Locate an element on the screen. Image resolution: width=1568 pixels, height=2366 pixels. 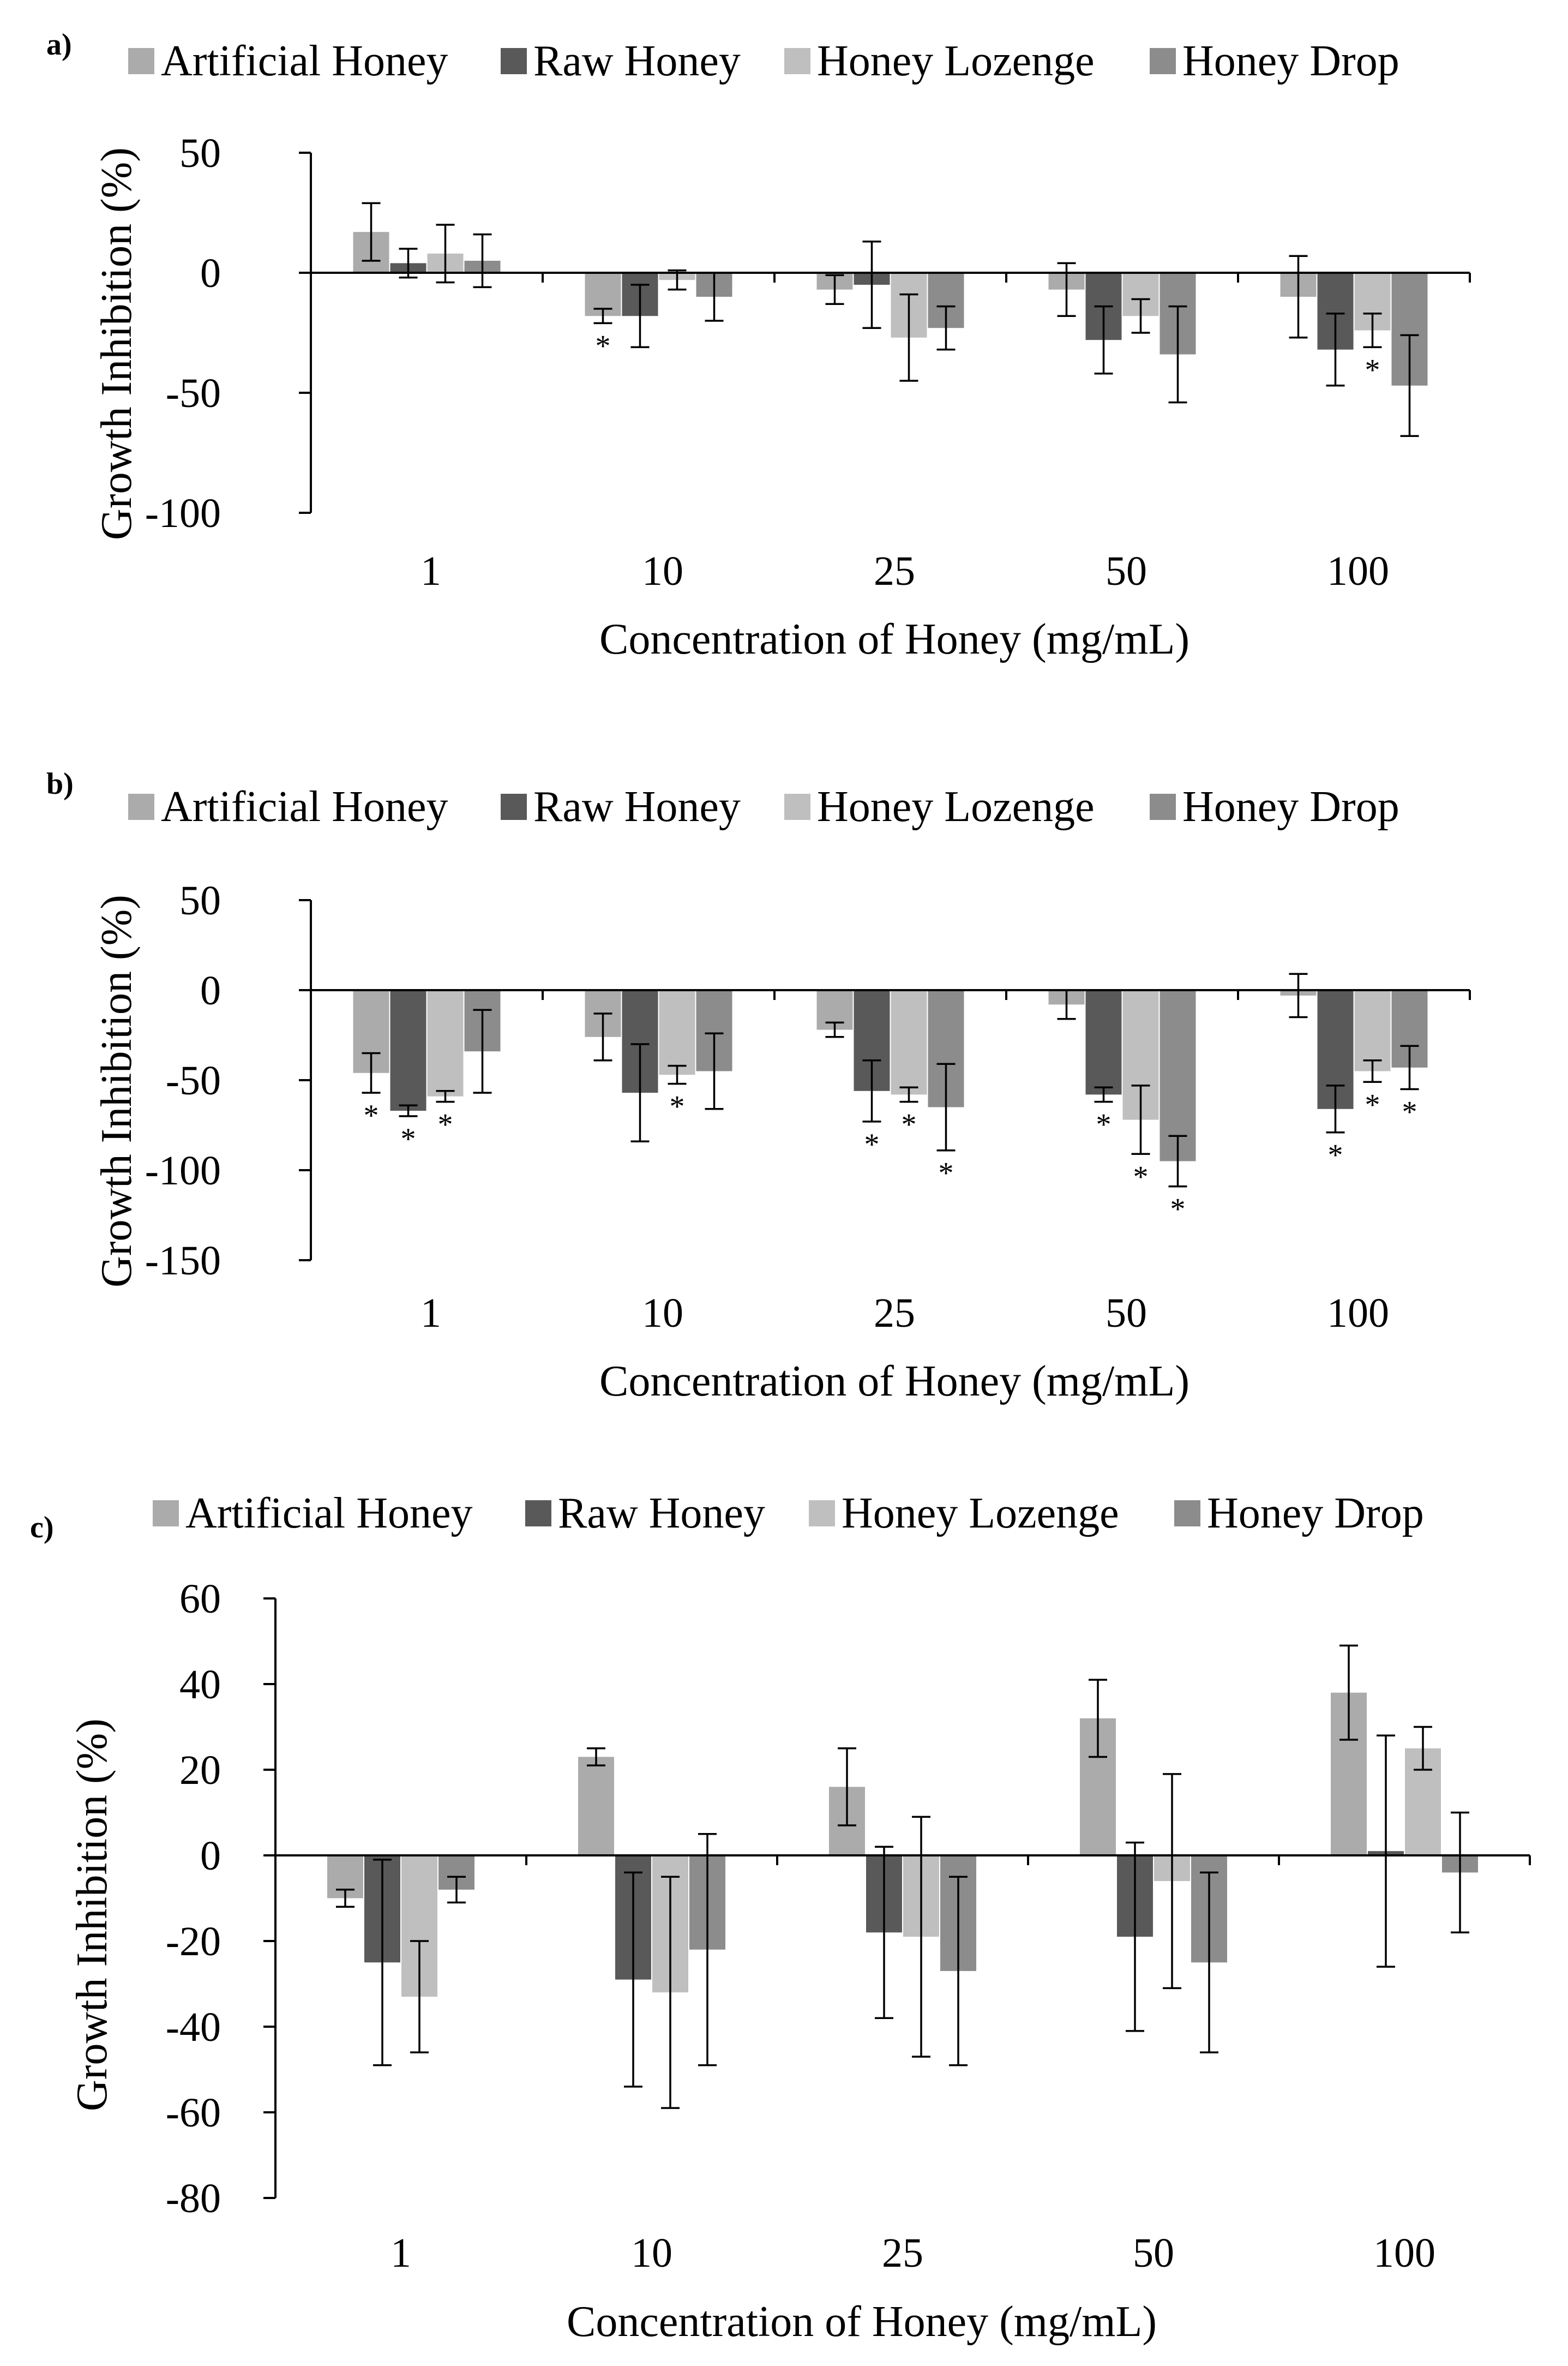
panel-label: c) is located at coordinates (42, 1527).